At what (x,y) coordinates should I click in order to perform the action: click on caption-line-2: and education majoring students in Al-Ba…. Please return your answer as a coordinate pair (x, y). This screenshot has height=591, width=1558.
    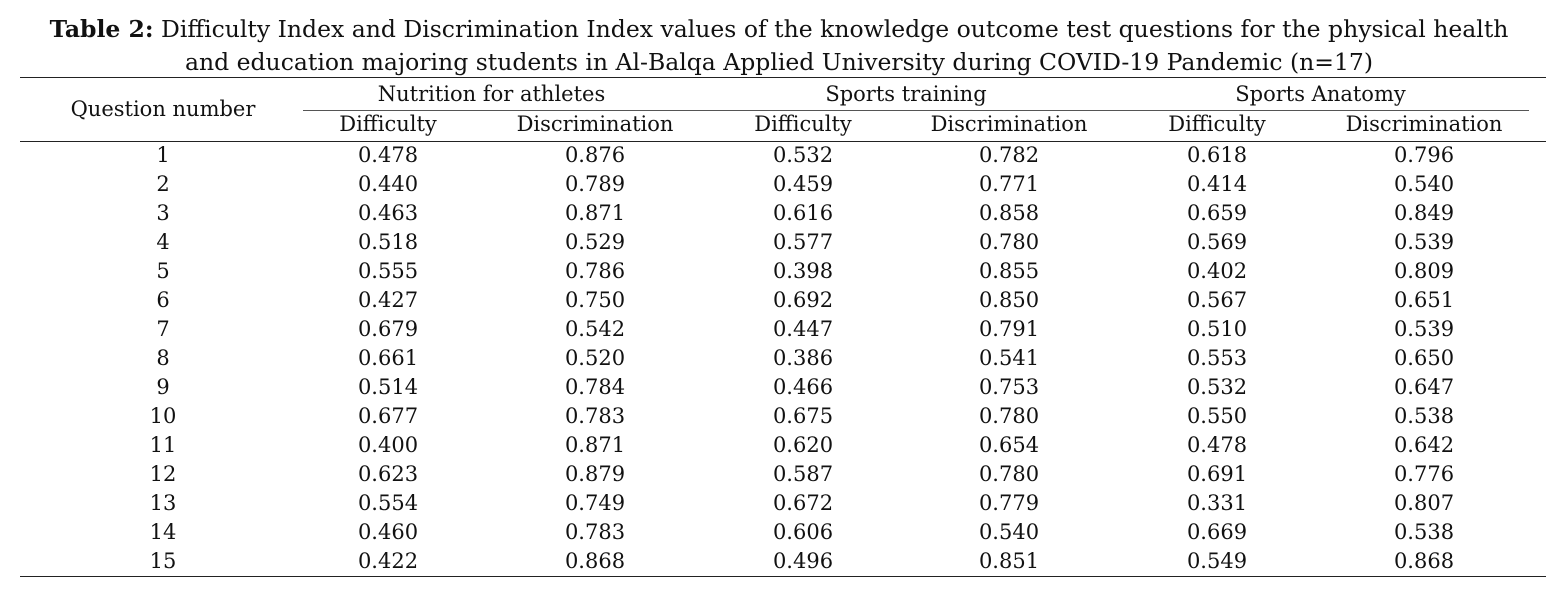
    Looking at the image, I should click on (779, 62).